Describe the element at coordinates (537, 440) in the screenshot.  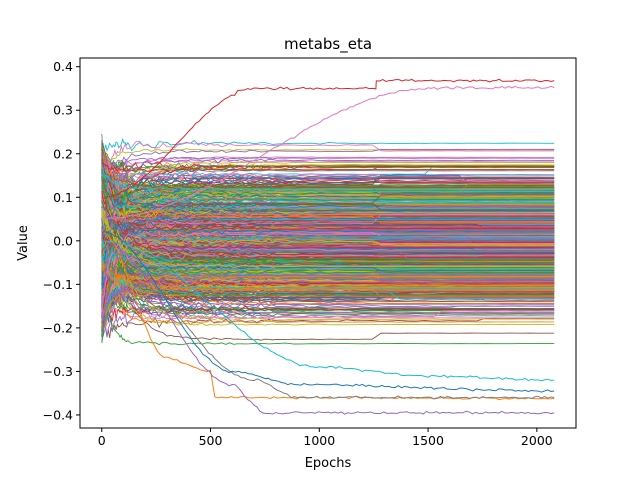
I see `x-tick-label: 2000` at that location.